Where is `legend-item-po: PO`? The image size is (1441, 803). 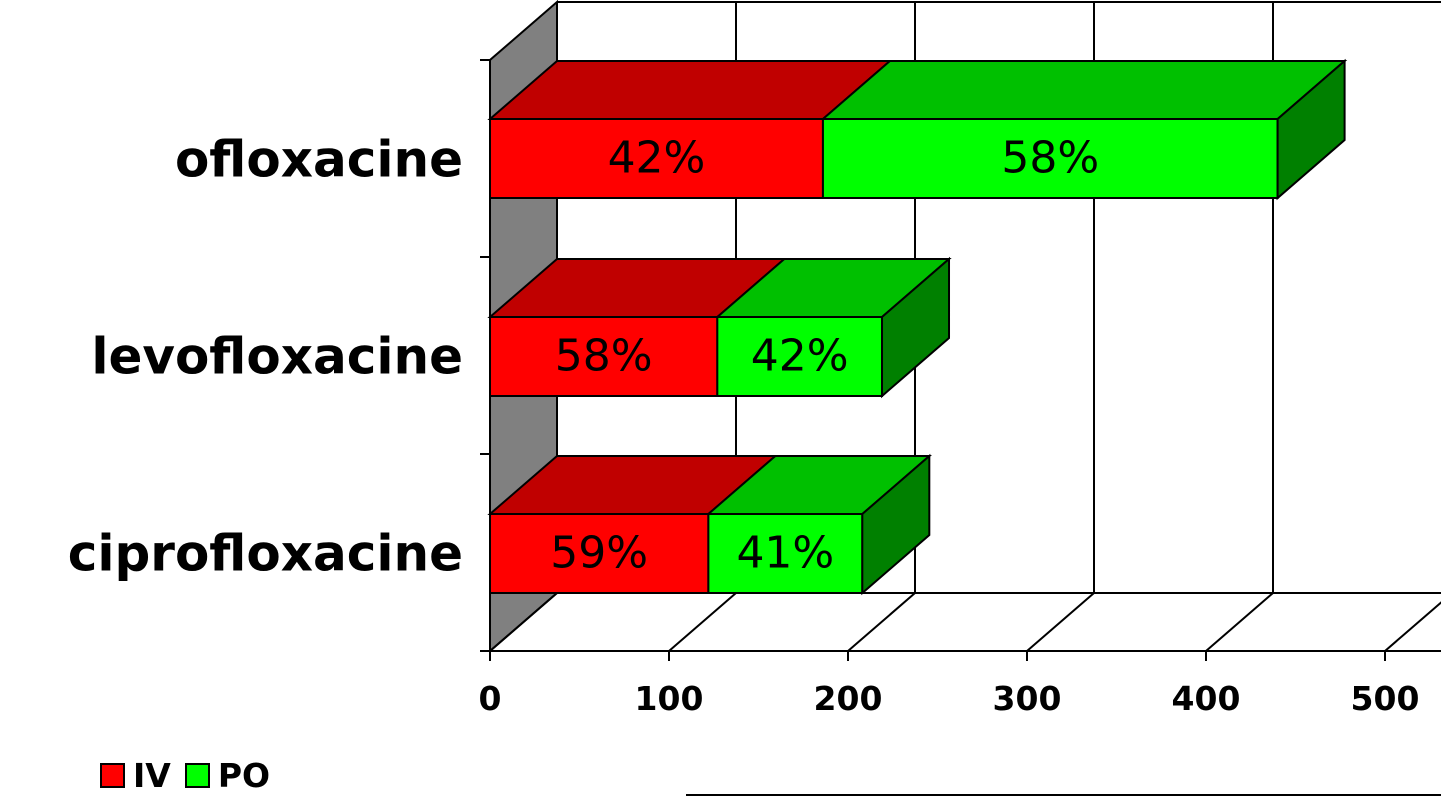
legend-item-po: PO is located at coordinates (227, 775).